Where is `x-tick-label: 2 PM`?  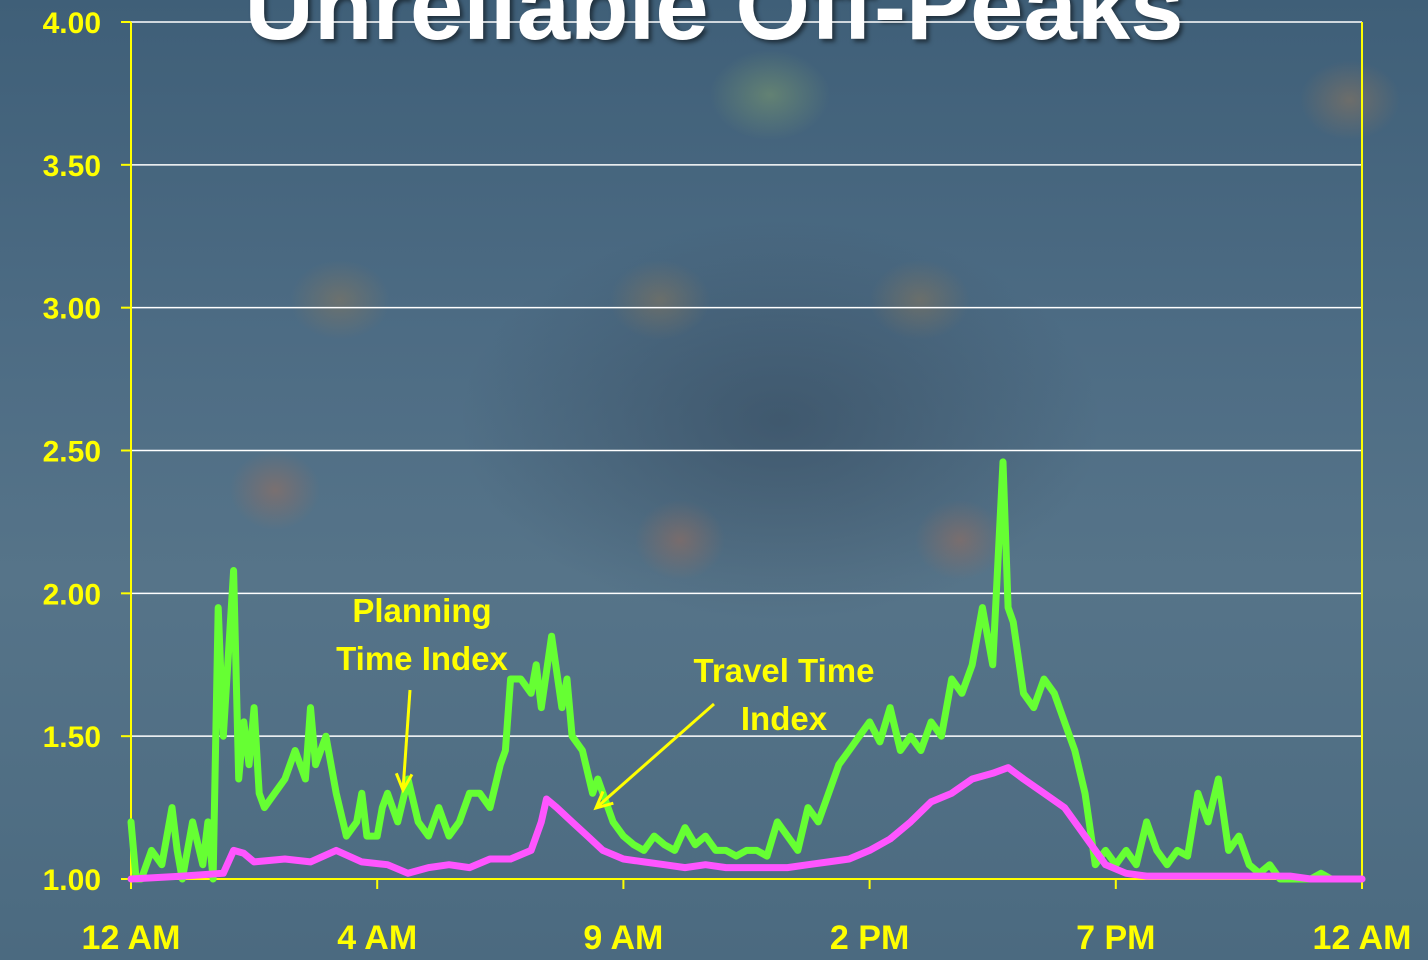 x-tick-label: 2 PM is located at coordinates (869, 938).